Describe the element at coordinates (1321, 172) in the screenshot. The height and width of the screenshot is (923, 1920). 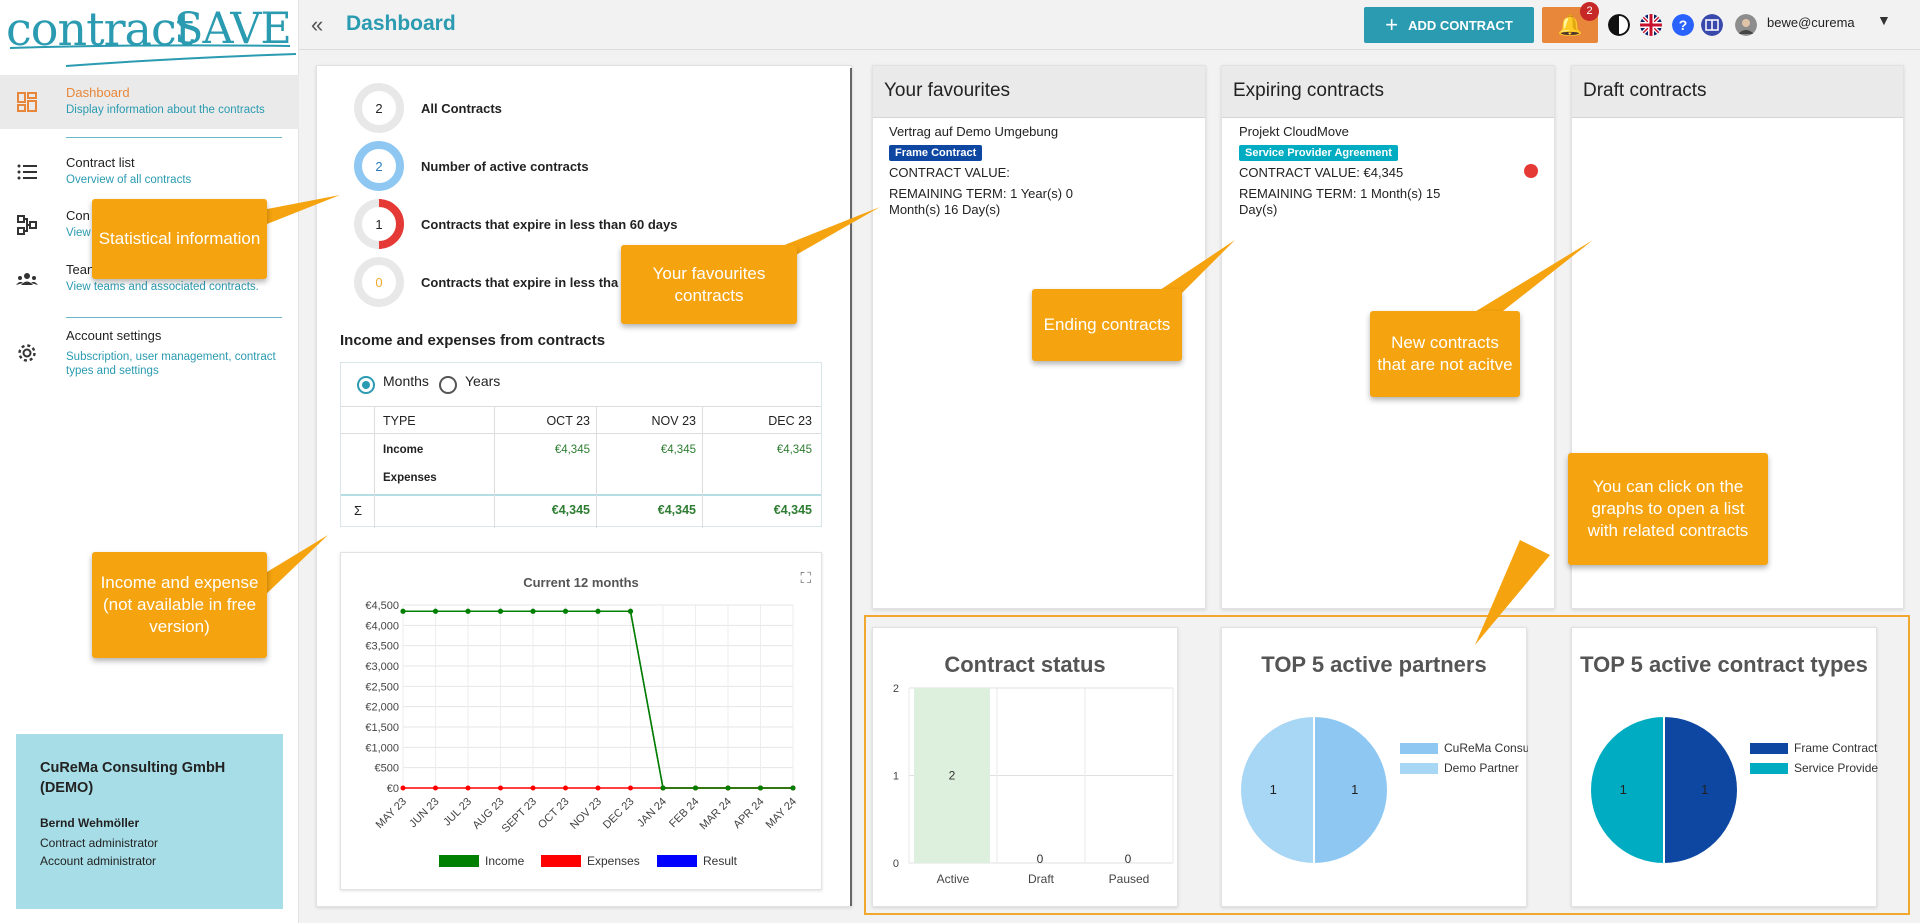
I see `contract-value: CONTRACT VALUE: €4,345` at that location.